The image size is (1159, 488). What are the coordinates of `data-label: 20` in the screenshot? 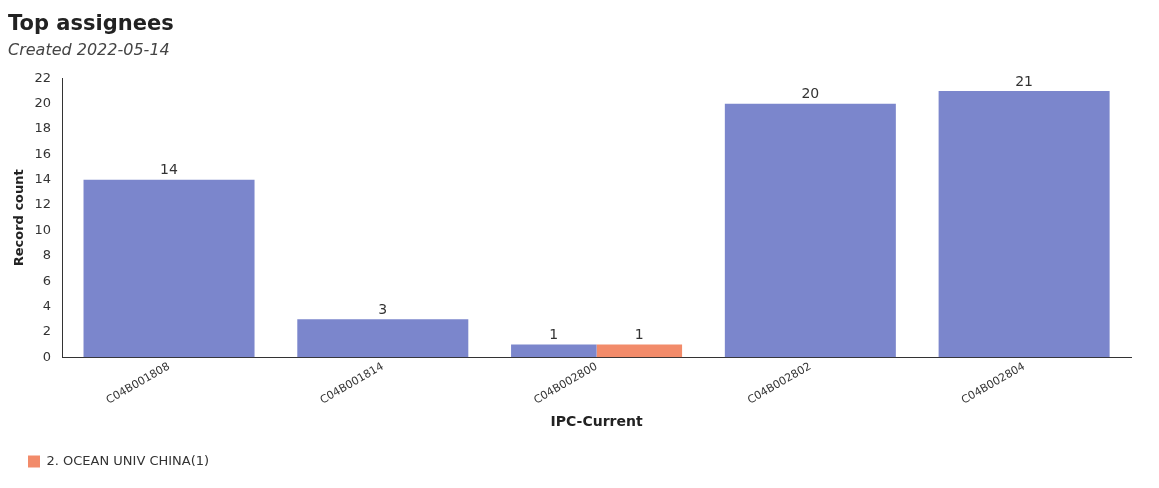 It's located at (810, 93).